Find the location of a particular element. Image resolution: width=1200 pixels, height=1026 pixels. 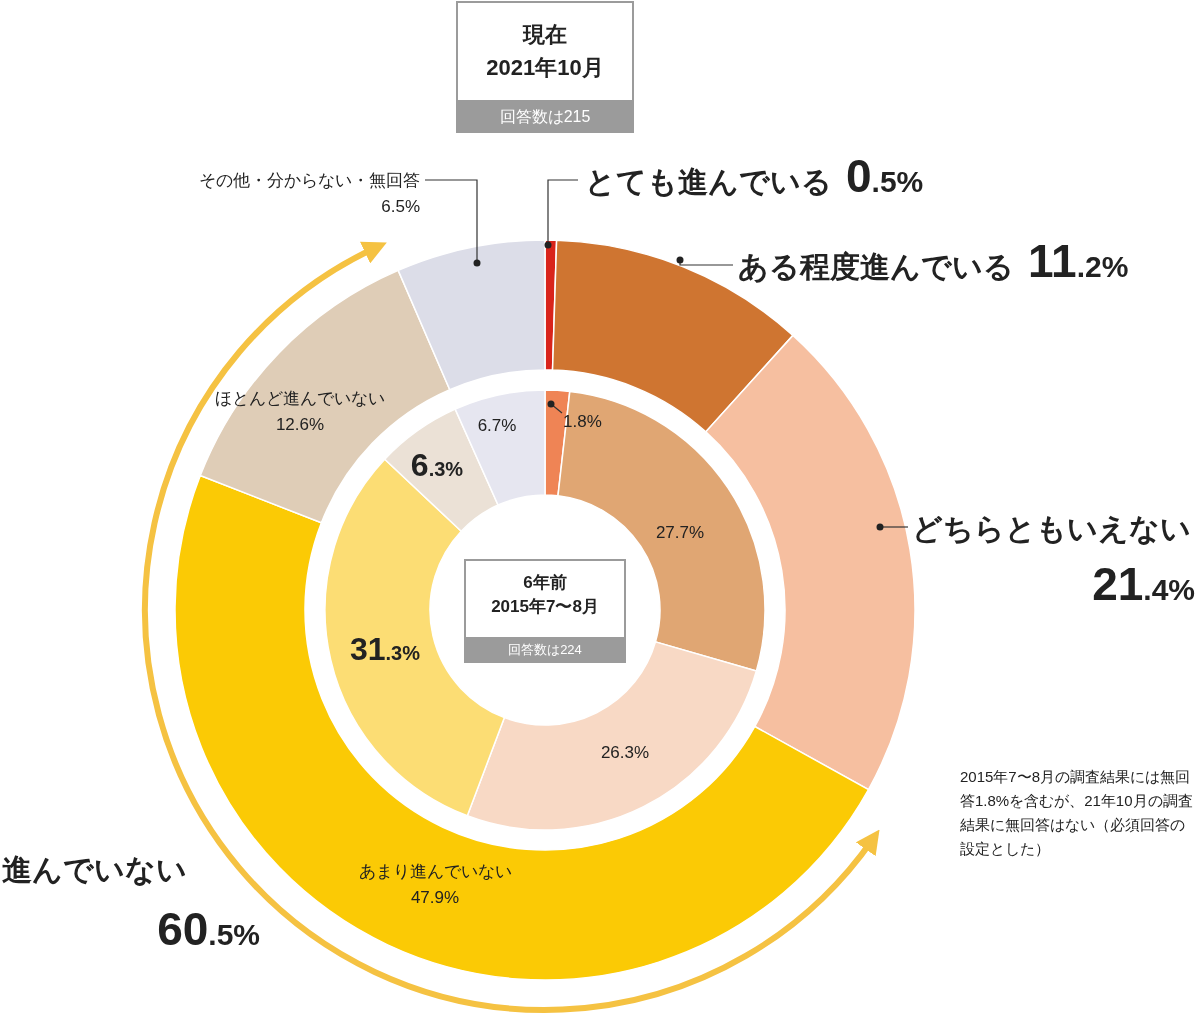

data-label: 12.6% is located at coordinates (300, 424).